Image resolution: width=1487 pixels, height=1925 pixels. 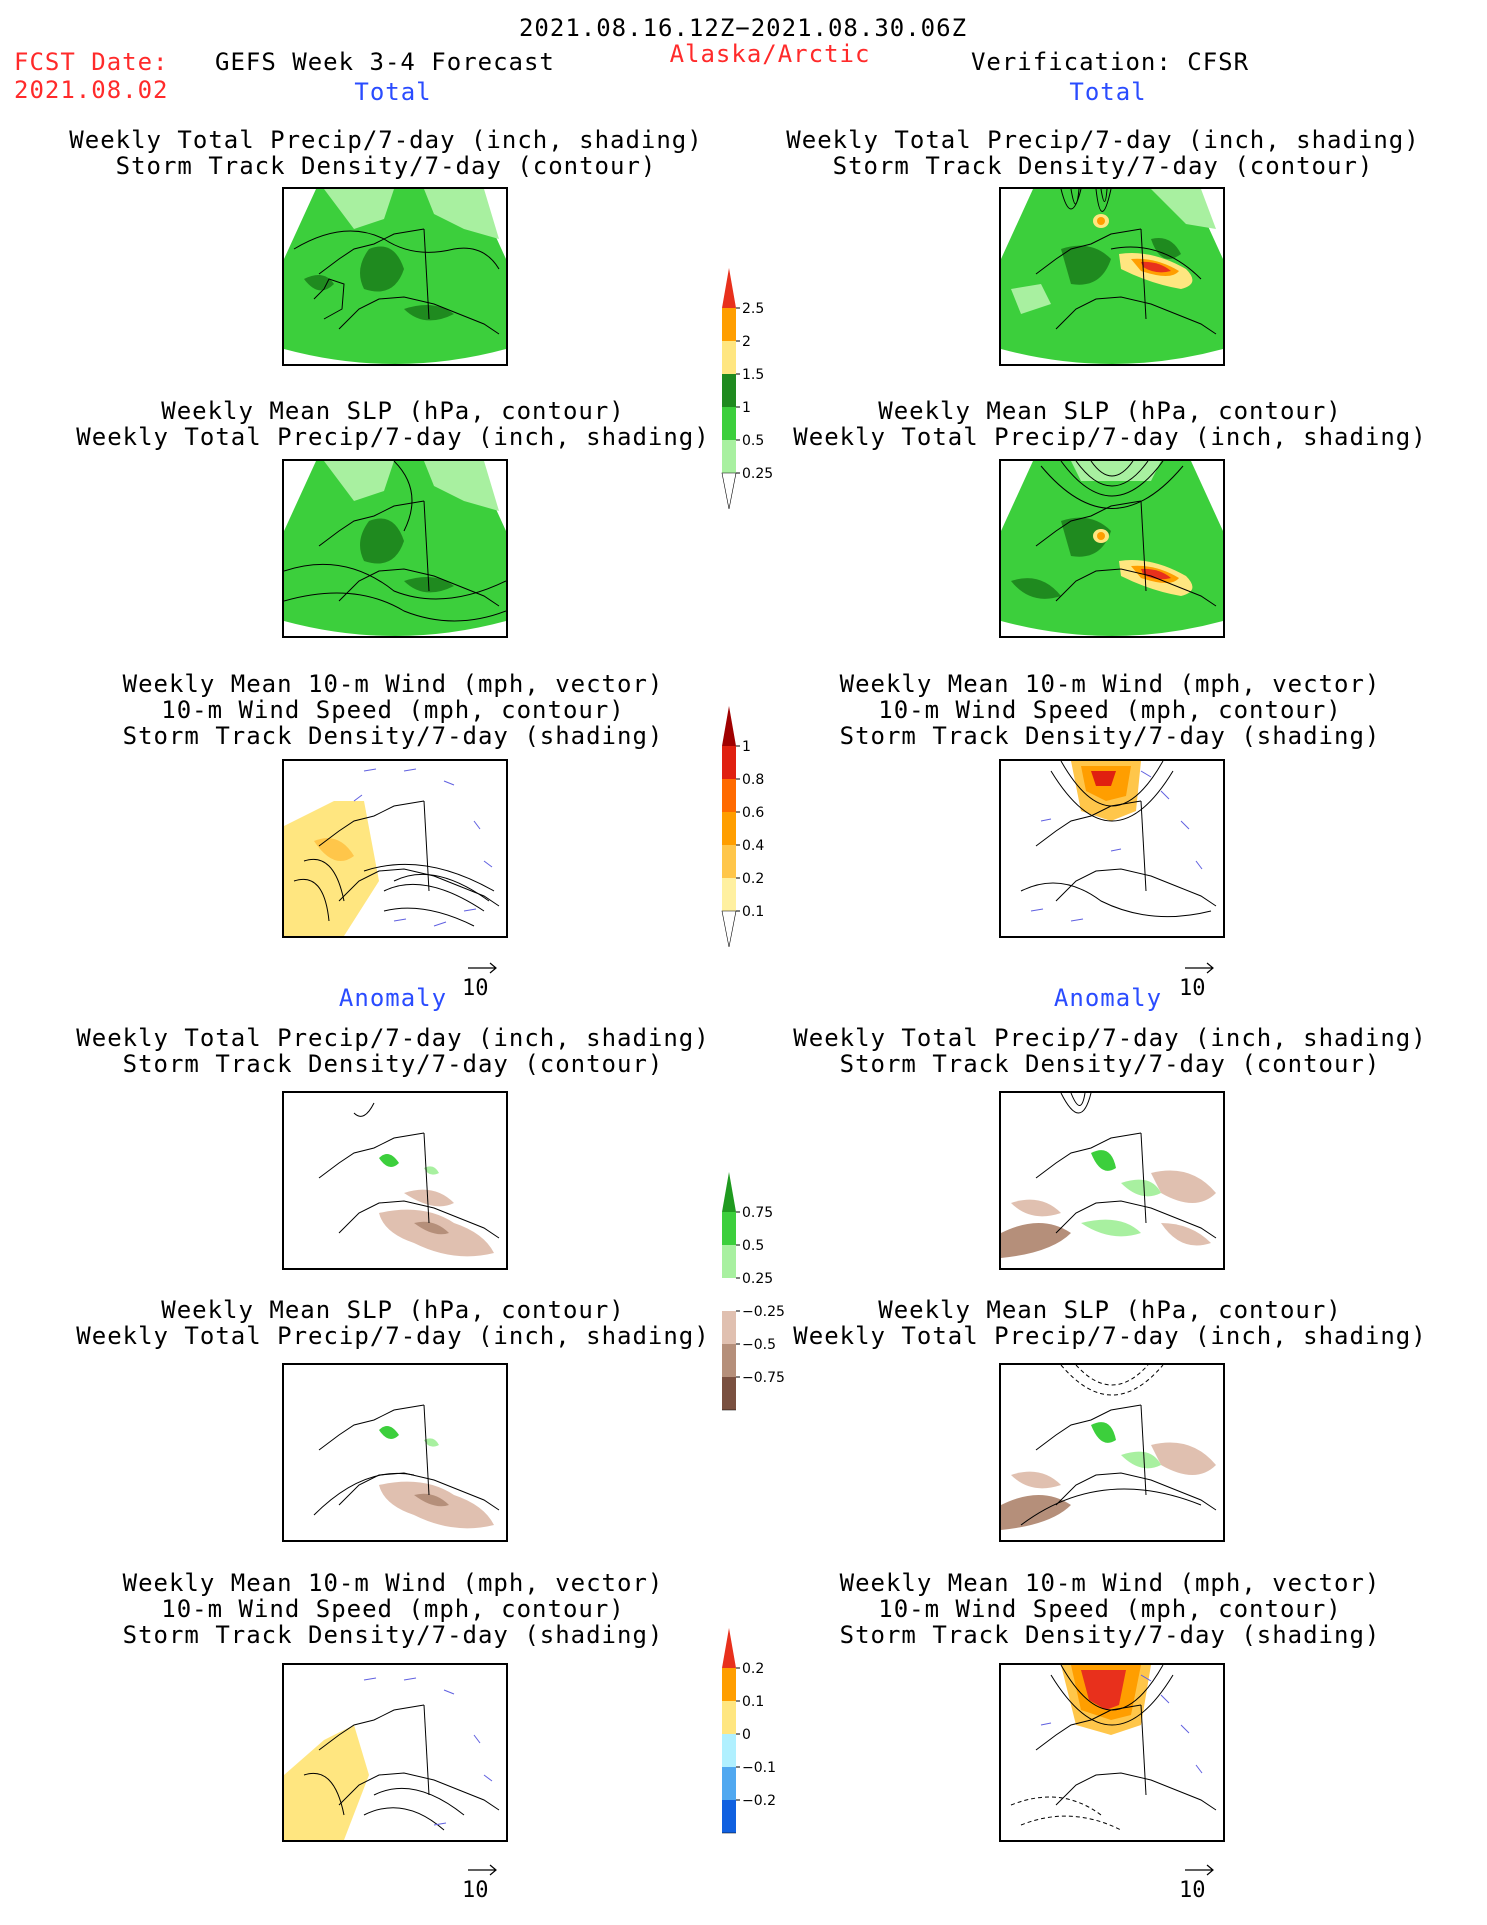 What do you see at coordinates (481, 1882) in the screenshot?
I see `vector-ref-anom-left: 10` at bounding box center [481, 1882].